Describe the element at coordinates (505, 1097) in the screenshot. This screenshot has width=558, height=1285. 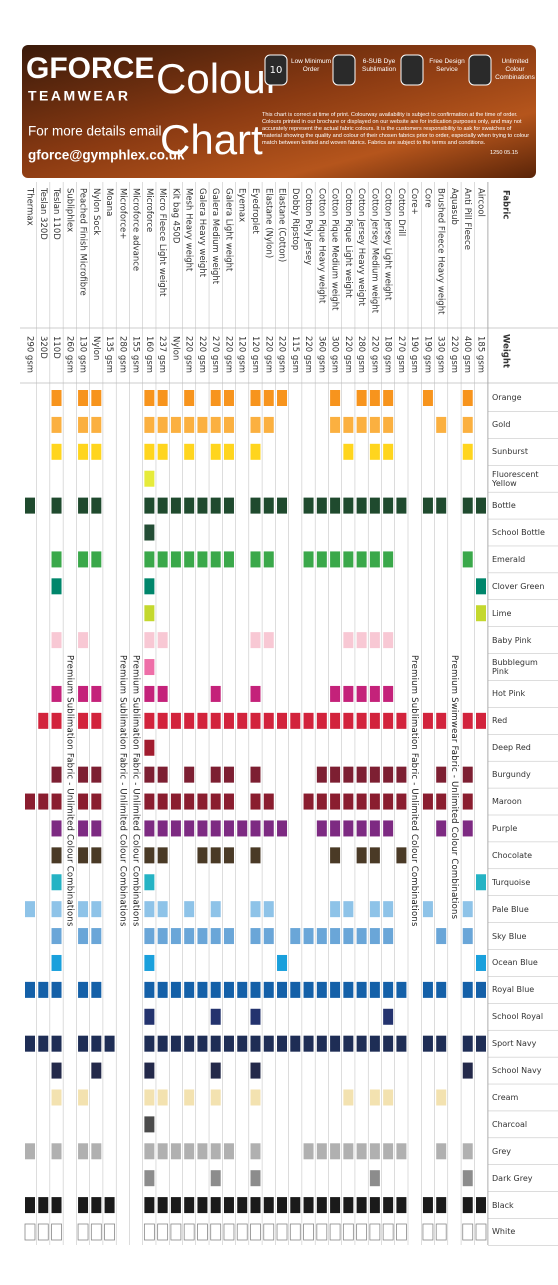
I see `colour-name: Cream` at that location.